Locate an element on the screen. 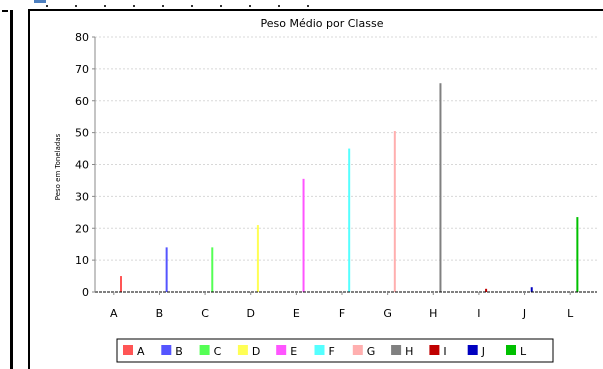  y-tick-label: 60 is located at coordinates (82, 101).